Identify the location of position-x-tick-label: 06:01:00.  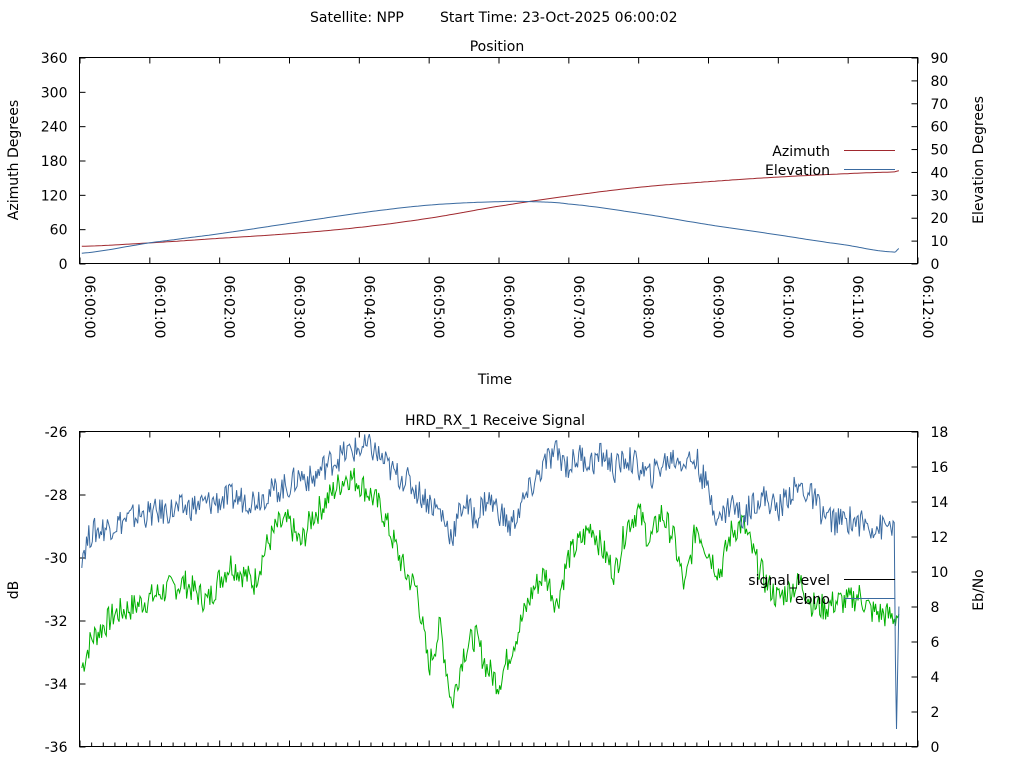
(159, 307).